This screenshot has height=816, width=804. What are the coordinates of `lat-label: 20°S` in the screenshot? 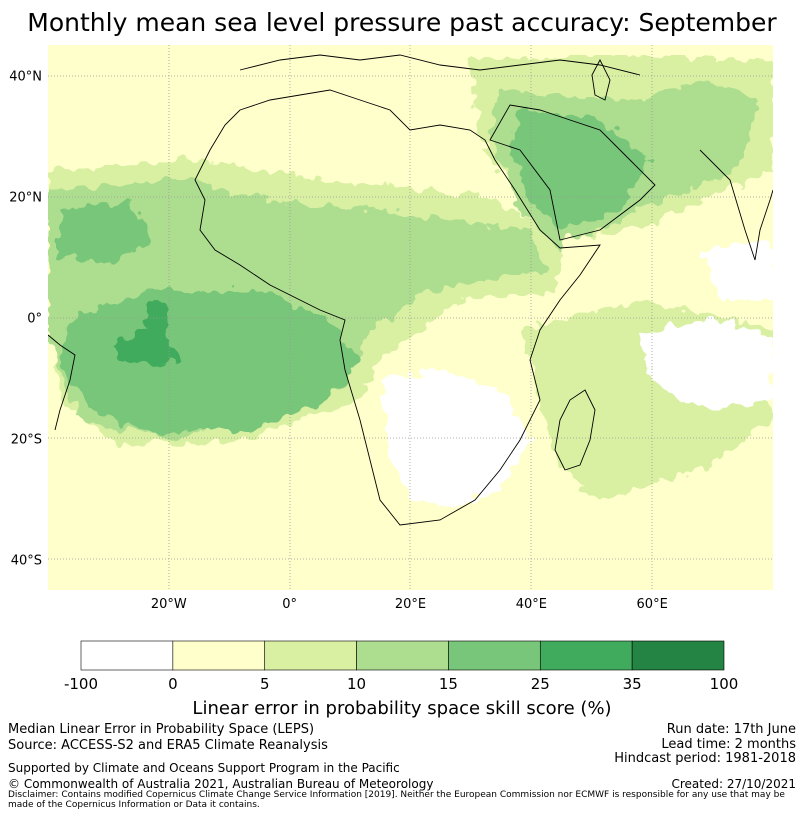 It's located at (26, 440).